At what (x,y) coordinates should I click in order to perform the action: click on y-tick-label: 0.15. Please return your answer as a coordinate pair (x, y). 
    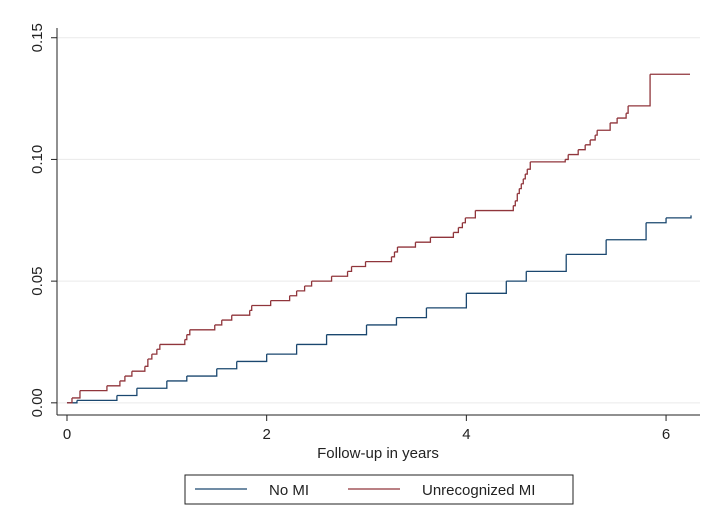
    Looking at the image, I should click on (37, 37).